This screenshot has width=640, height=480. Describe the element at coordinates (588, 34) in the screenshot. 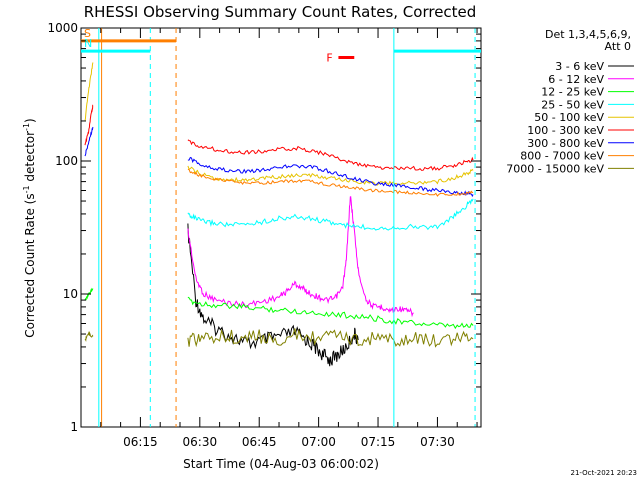

I see `legend-header: Det 1,3,4,5,6,9,` at that location.